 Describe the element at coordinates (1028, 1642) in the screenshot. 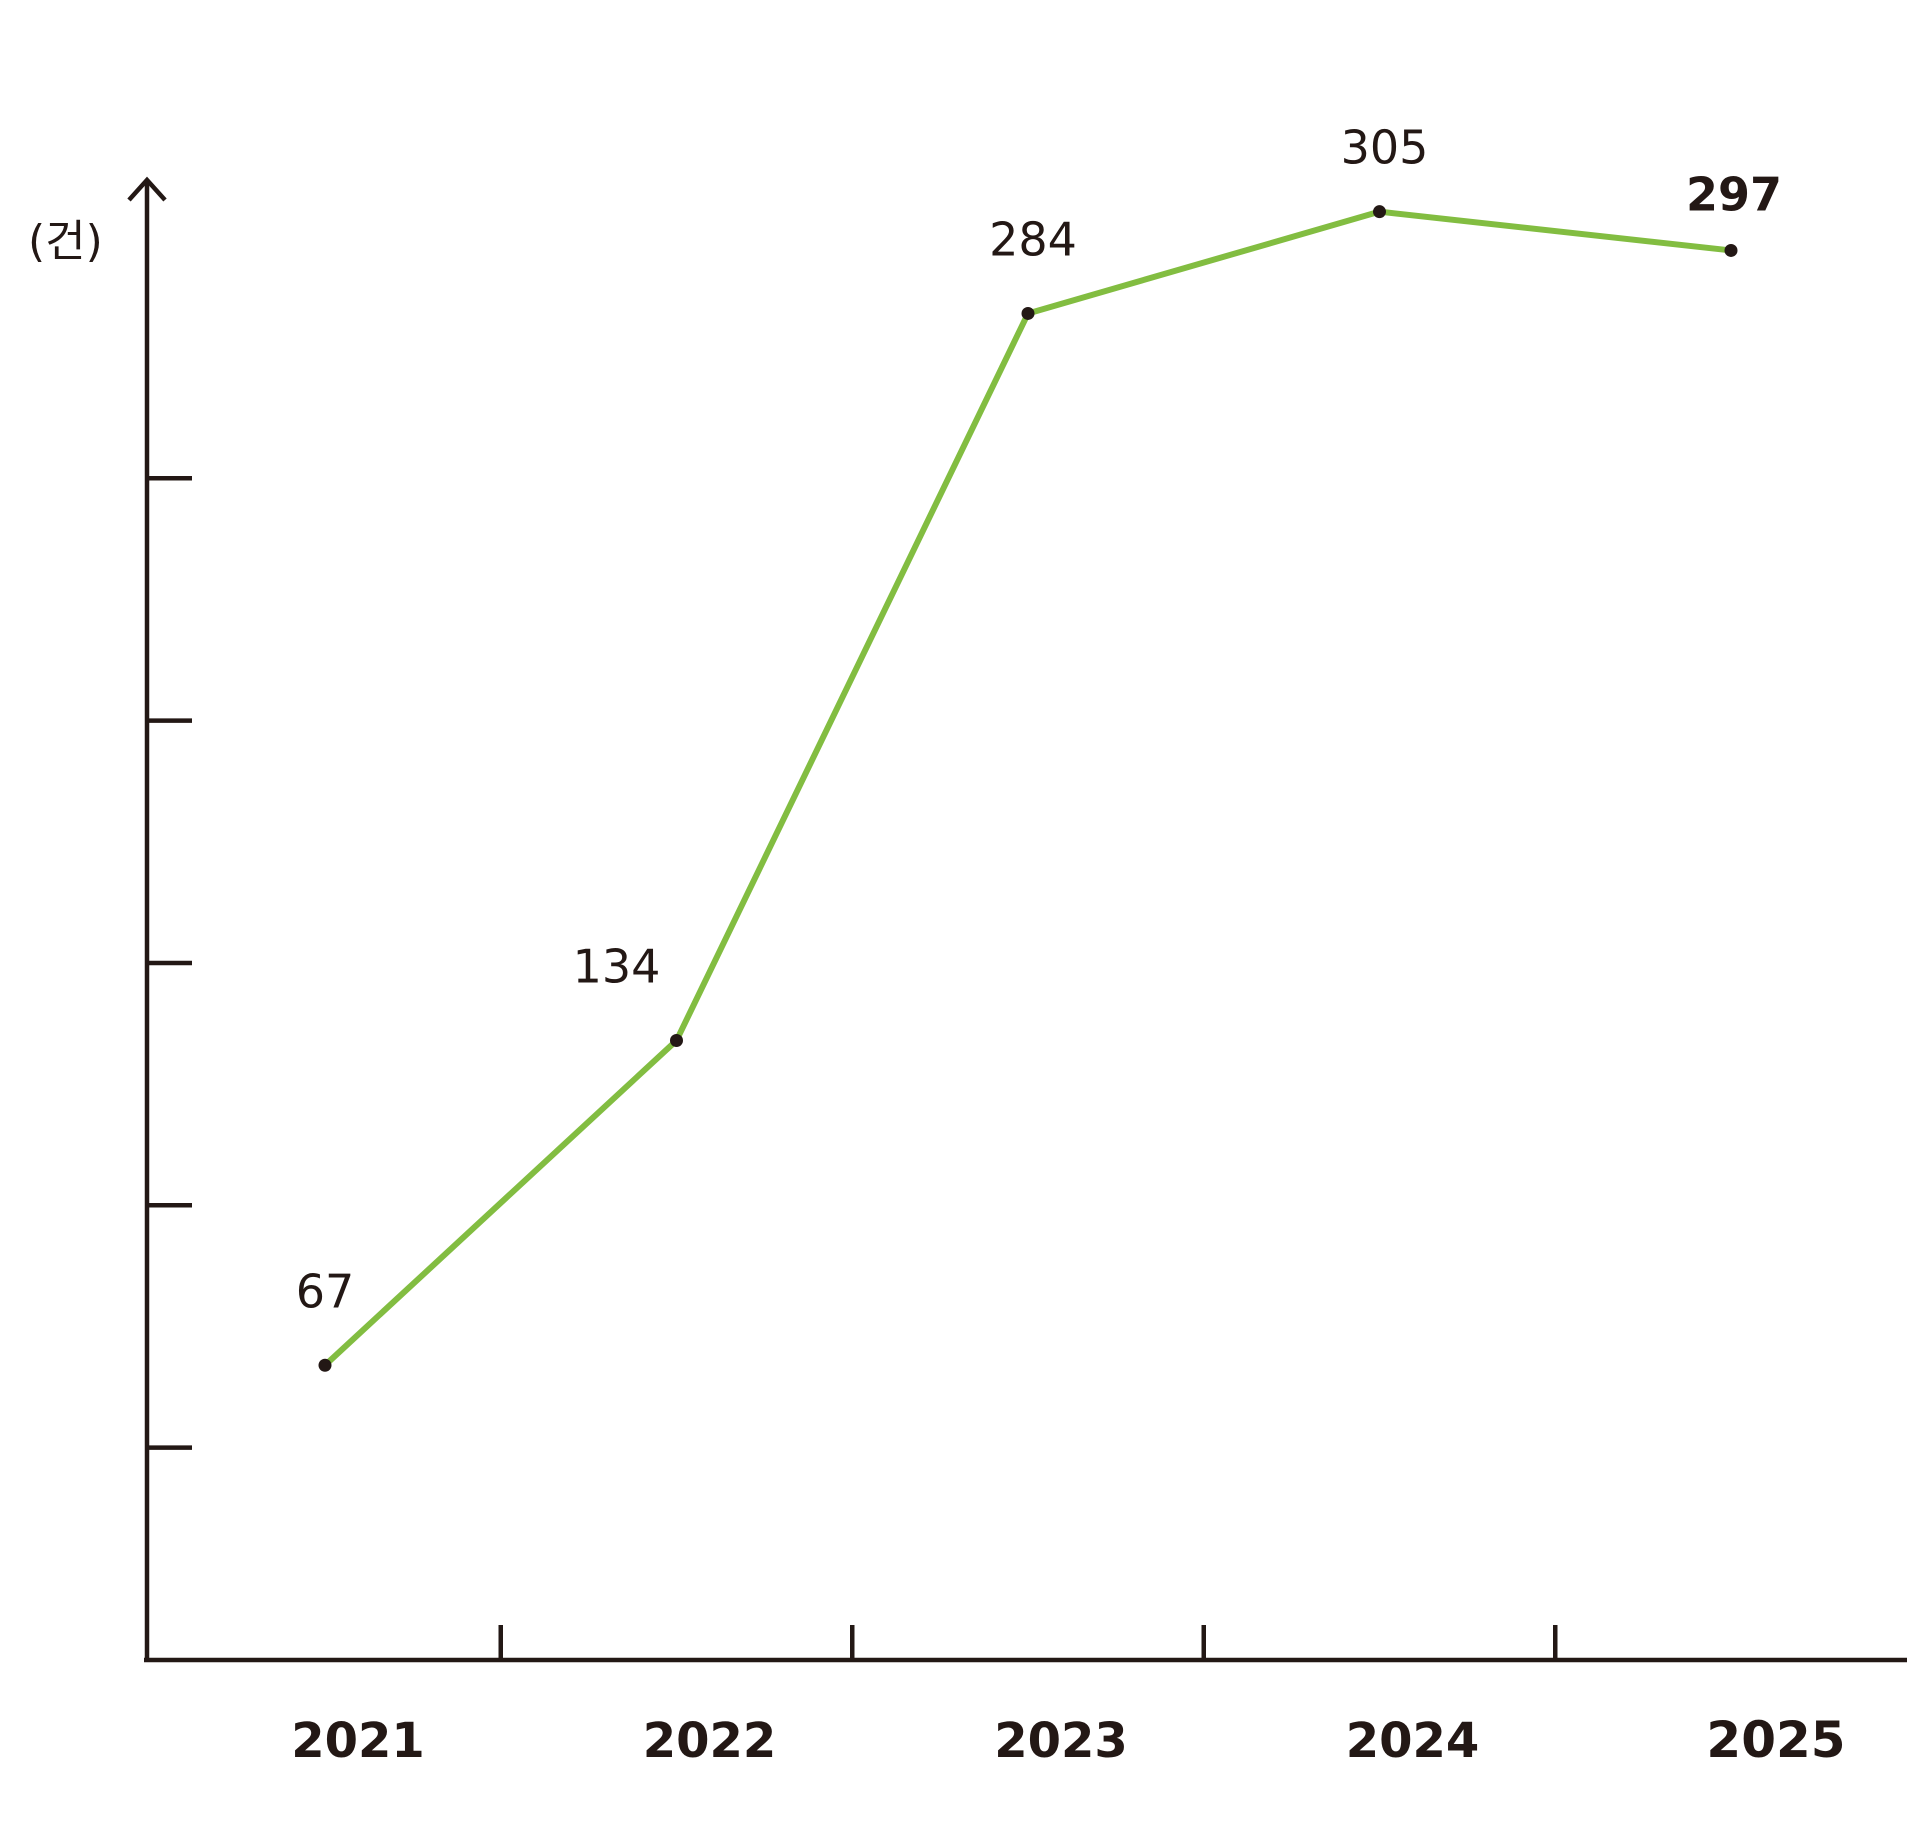

I see `x-ticks` at that location.